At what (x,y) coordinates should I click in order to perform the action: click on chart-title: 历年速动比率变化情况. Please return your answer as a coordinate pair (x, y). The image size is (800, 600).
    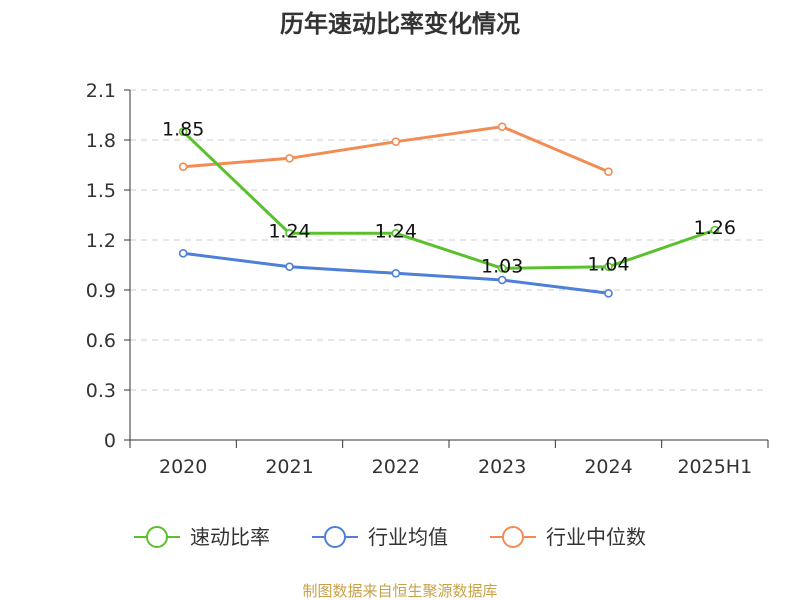
    Looking at the image, I should click on (400, 24).